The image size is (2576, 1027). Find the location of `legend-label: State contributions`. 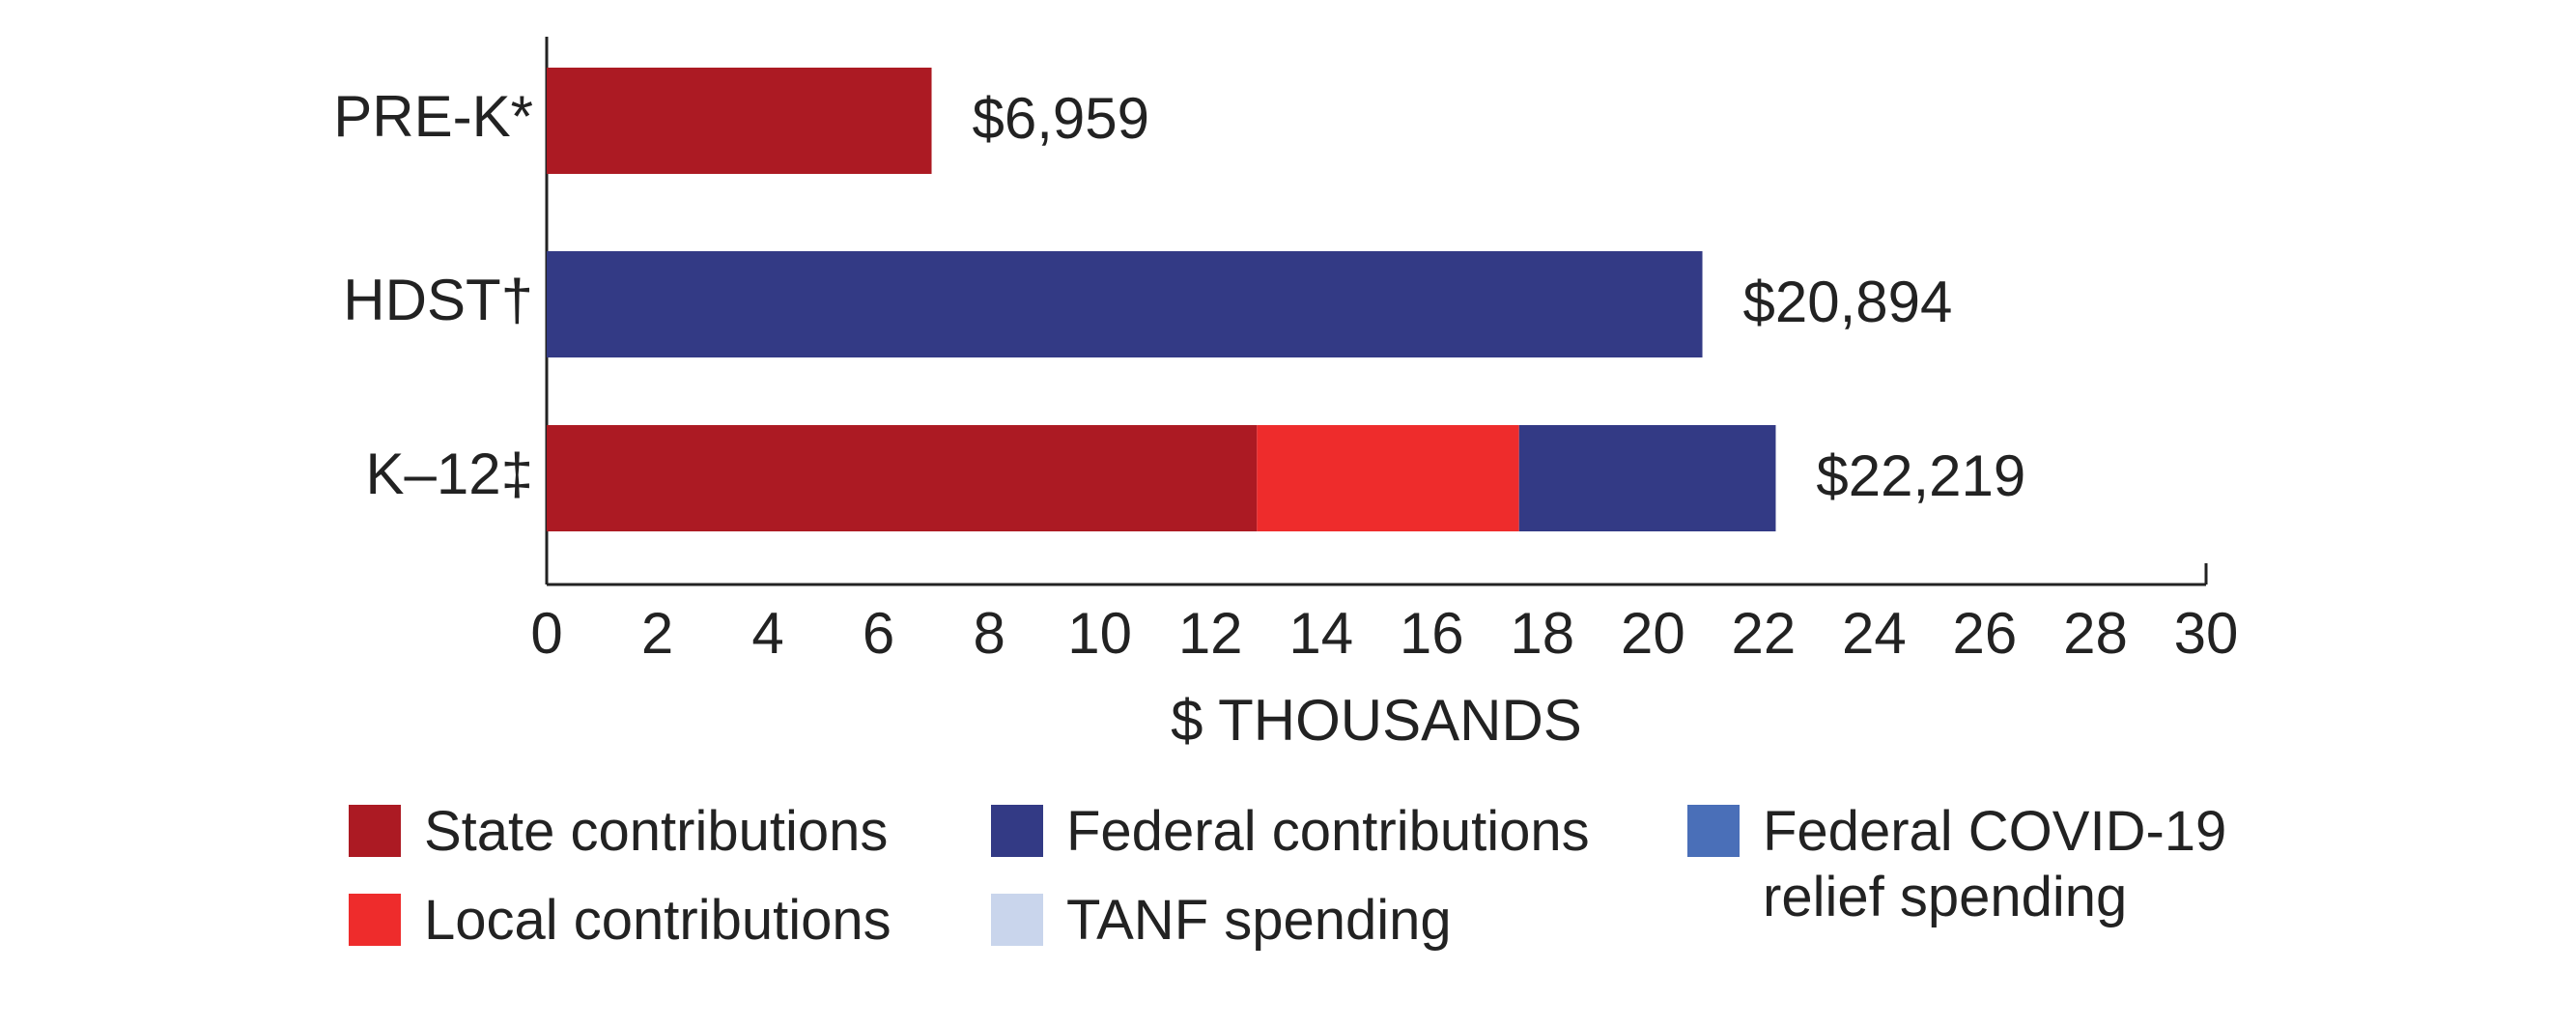

legend-label: State contributions is located at coordinates (656, 831).